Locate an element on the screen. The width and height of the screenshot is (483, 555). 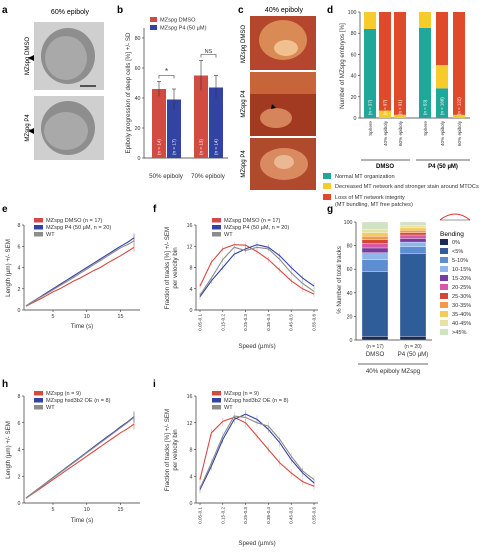
panel-g-legend-label: 25-30% is located at coordinates (461, 297).